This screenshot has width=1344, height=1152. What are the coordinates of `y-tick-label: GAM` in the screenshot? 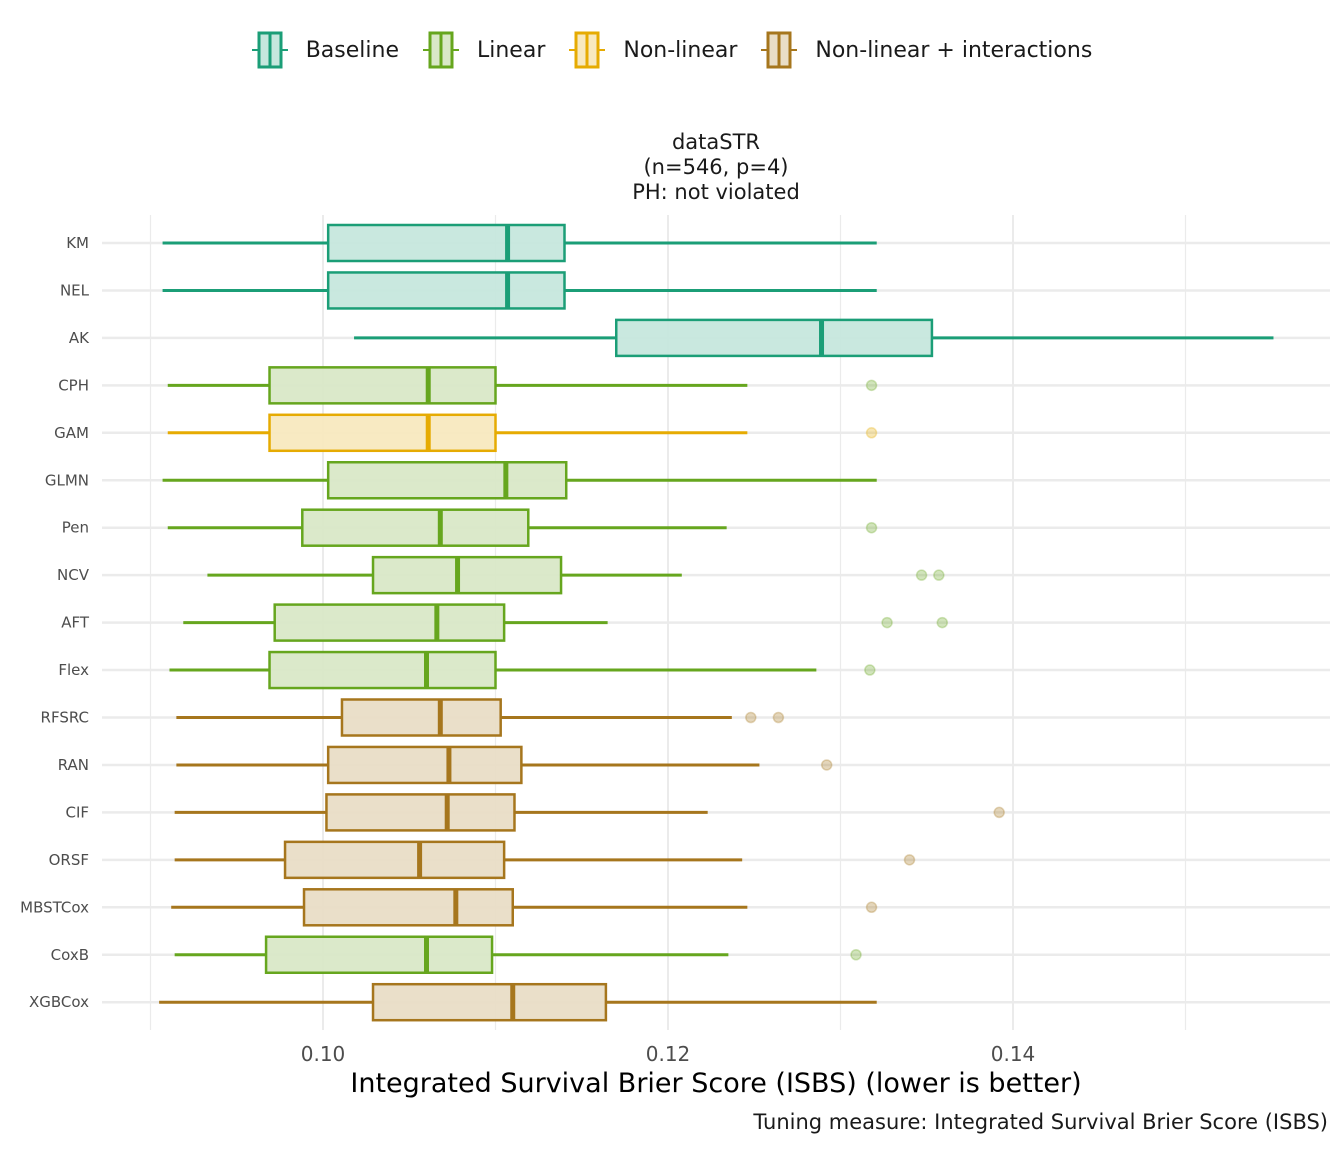 It's located at (71, 433).